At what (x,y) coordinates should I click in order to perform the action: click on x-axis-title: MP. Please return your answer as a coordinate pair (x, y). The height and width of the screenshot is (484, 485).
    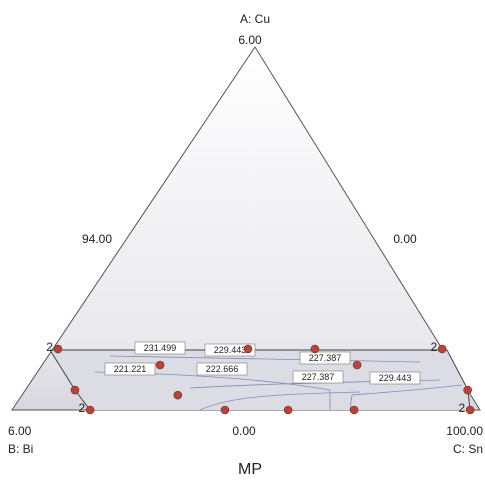
    Looking at the image, I should click on (250, 469).